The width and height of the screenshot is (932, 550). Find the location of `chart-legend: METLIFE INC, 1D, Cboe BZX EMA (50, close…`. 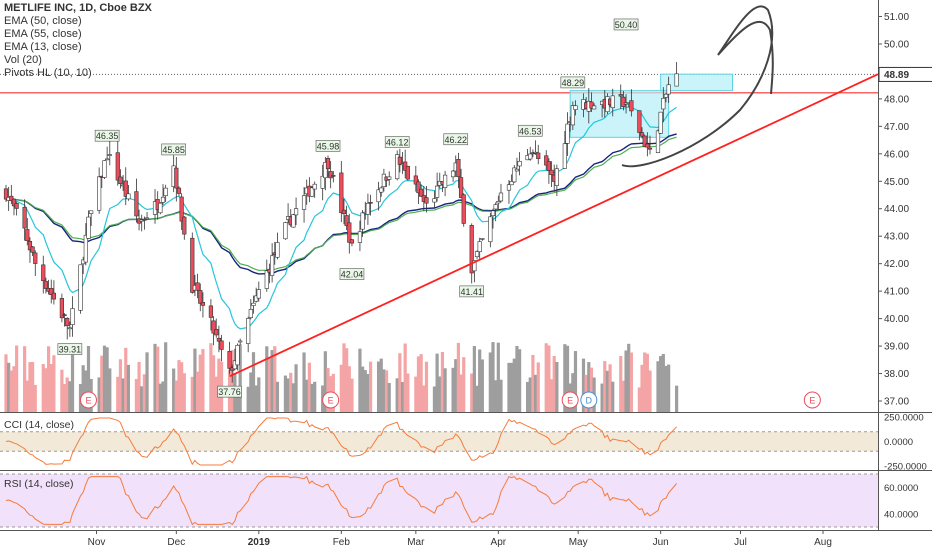

chart-legend: METLIFE INC, 1D, Cboe BZX EMA (50, close… is located at coordinates (78, 41).